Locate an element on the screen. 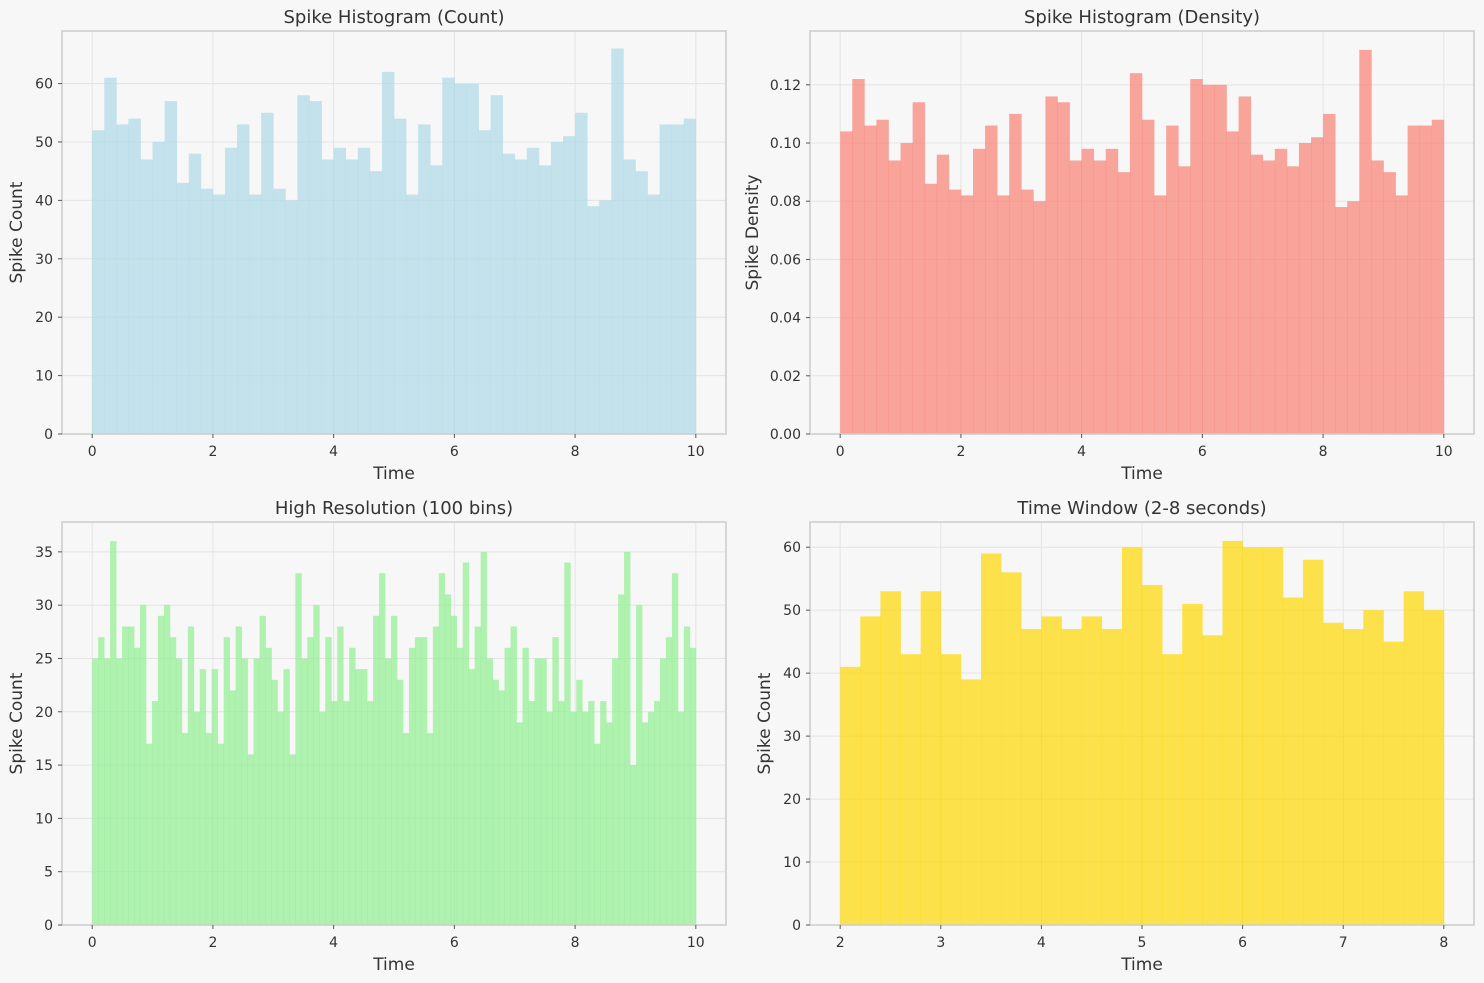 This screenshot has height=983, width=1484. x-ticks: 0 2 4 6 8 10 is located at coordinates (396, 447).